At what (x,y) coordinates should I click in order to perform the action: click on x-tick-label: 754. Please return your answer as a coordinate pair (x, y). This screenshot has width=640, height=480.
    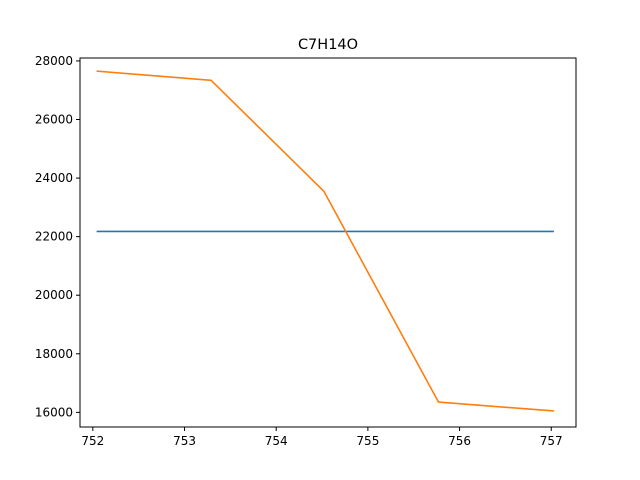
    Looking at the image, I should click on (276, 441).